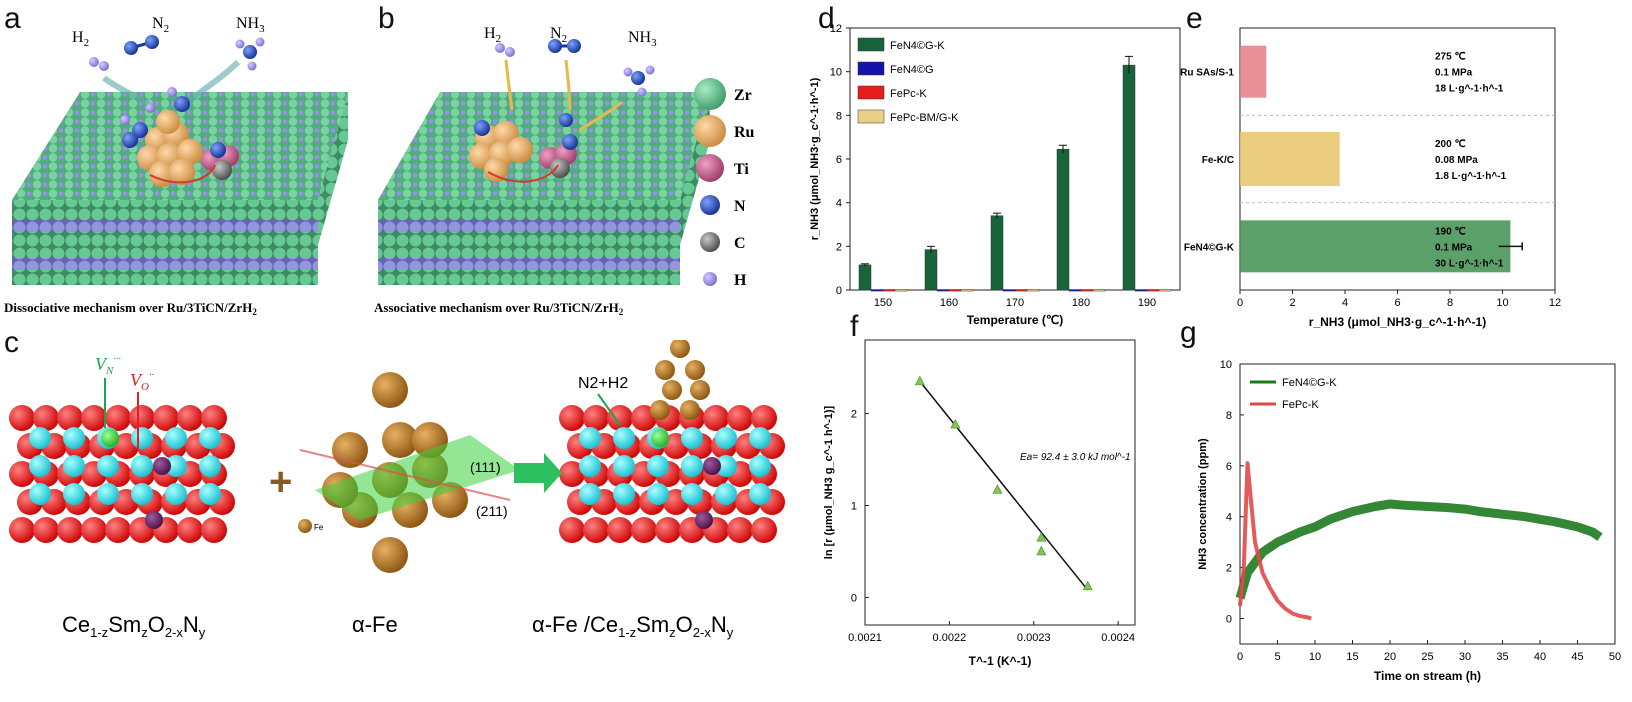  I want to click on c-name-fe: α-Fe, so click(375, 624).